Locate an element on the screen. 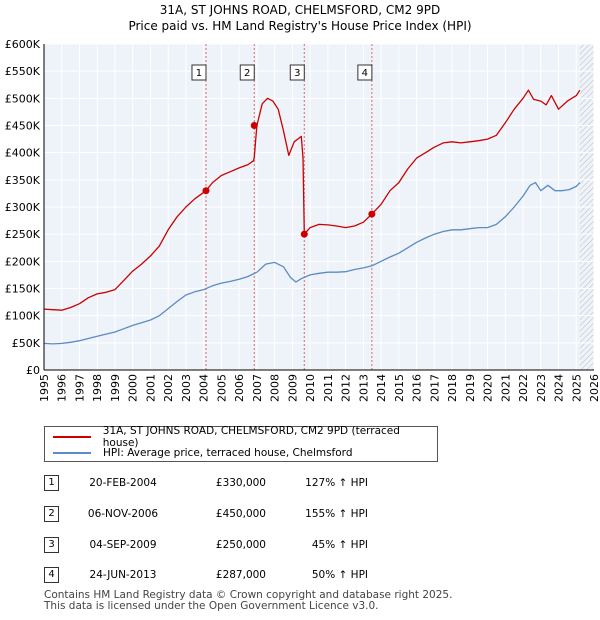 The image size is (600, 620). y-tick-label: £600K is located at coordinates (23, 44).